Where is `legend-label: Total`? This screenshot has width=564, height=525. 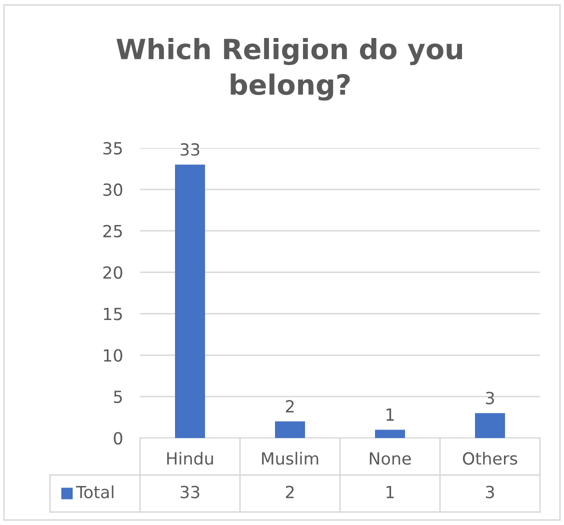
legend-label: Total is located at coordinates (95, 491).